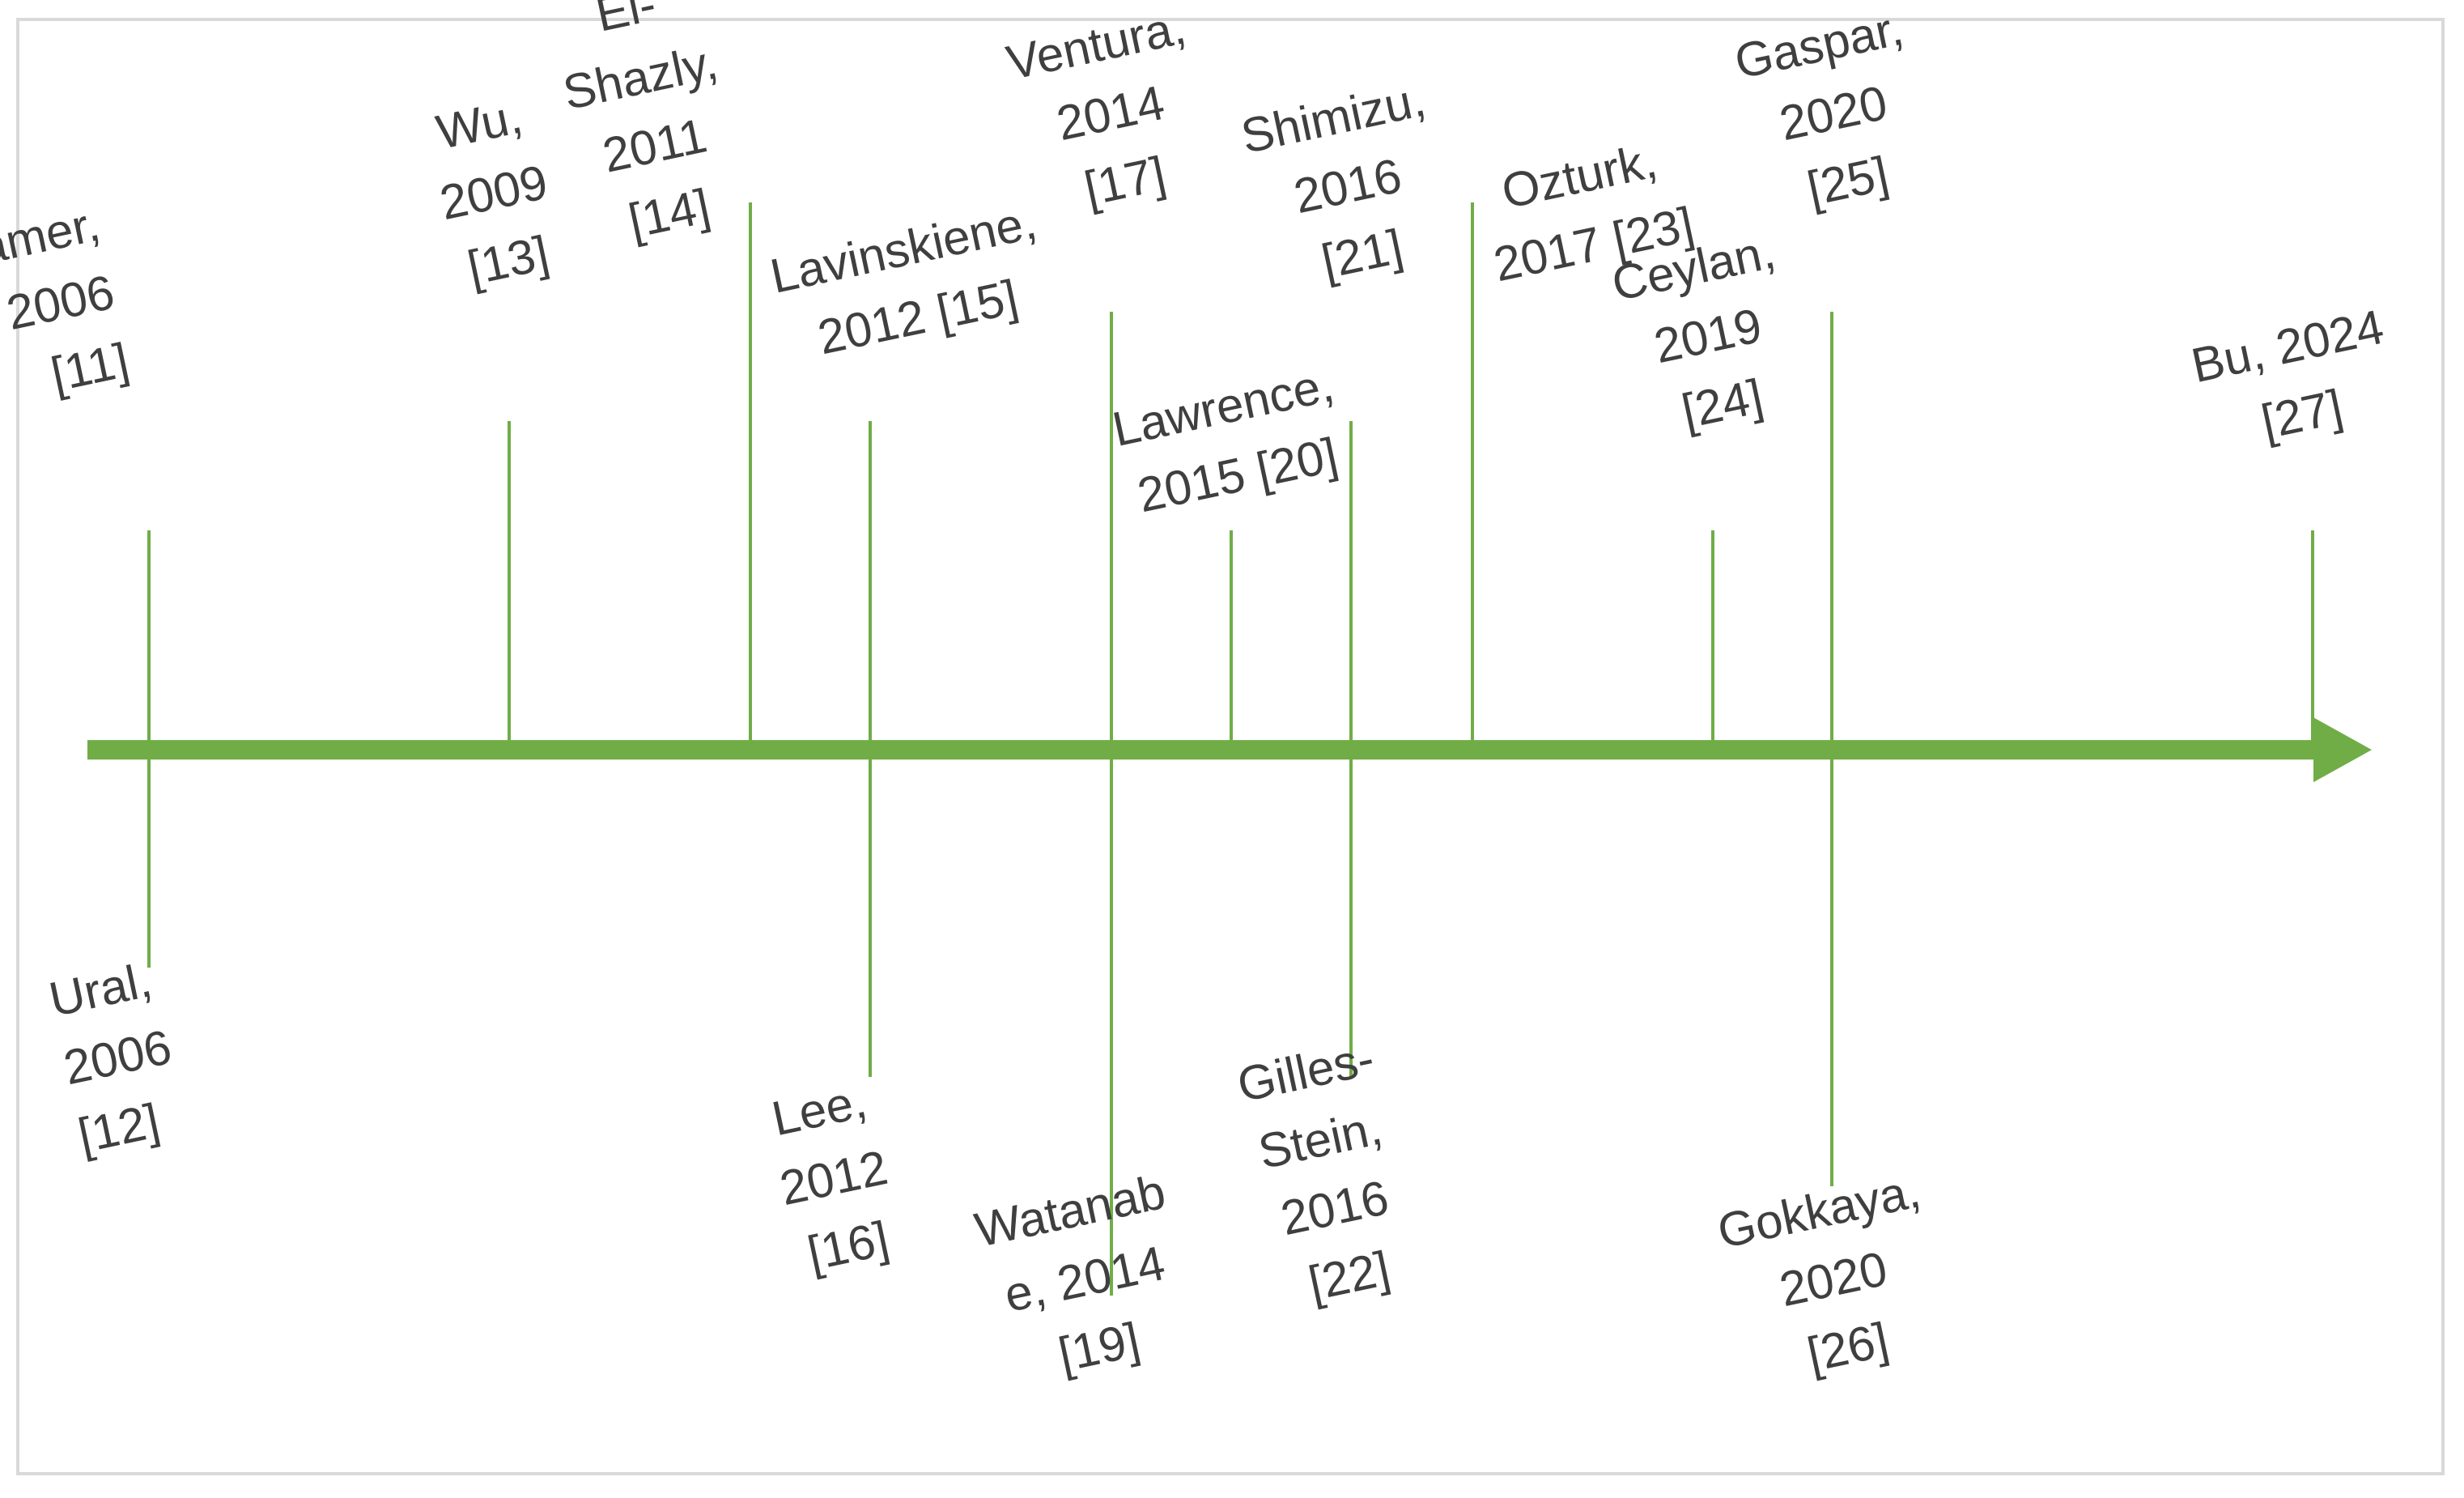 This screenshot has width=2464, height=1498. I want to click on event-label-gaspar: Gaspar,2020[25], so click(1833, 113).